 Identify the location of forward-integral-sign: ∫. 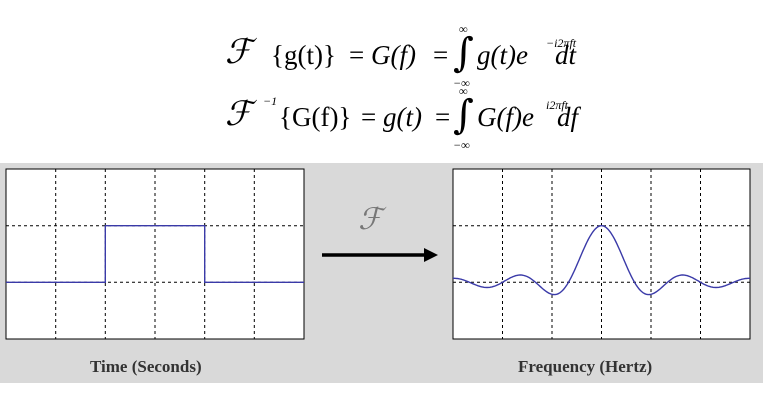
(463, 53).